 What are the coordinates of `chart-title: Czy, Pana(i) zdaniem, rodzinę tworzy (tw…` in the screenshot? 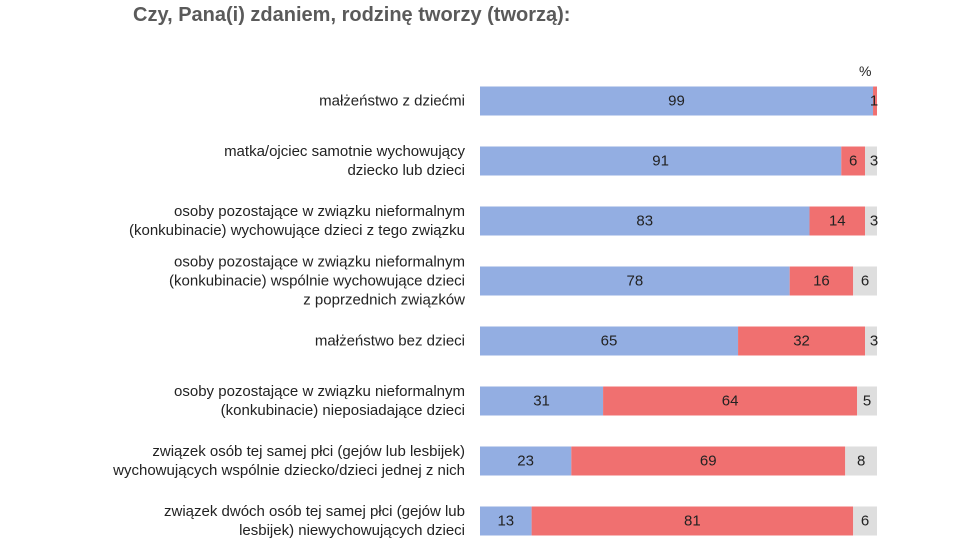 It's located at (352, 15).